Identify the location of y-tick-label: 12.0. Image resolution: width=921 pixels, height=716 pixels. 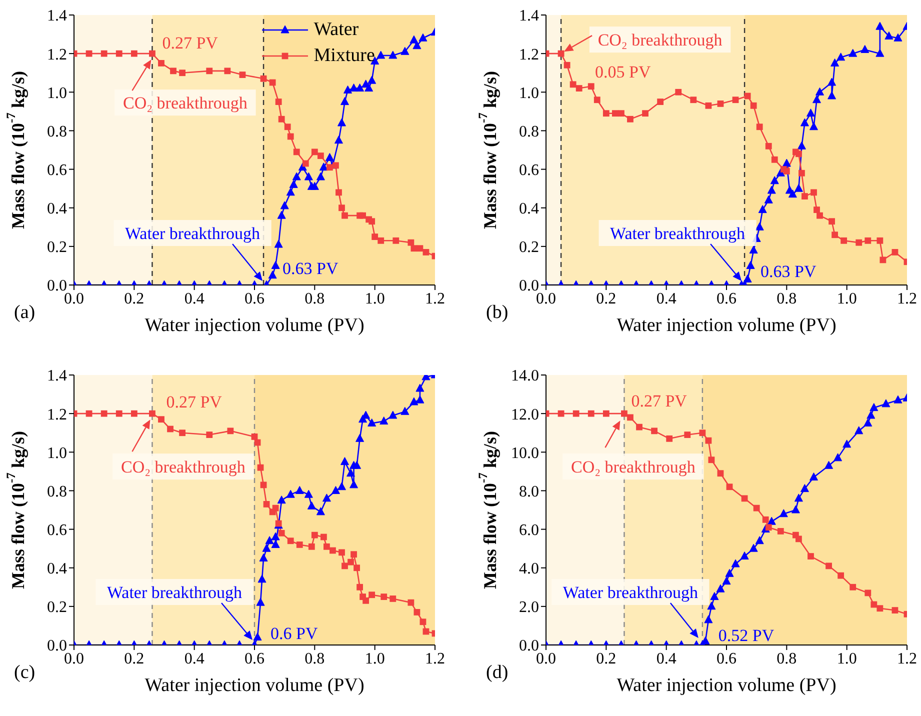
(525, 415).